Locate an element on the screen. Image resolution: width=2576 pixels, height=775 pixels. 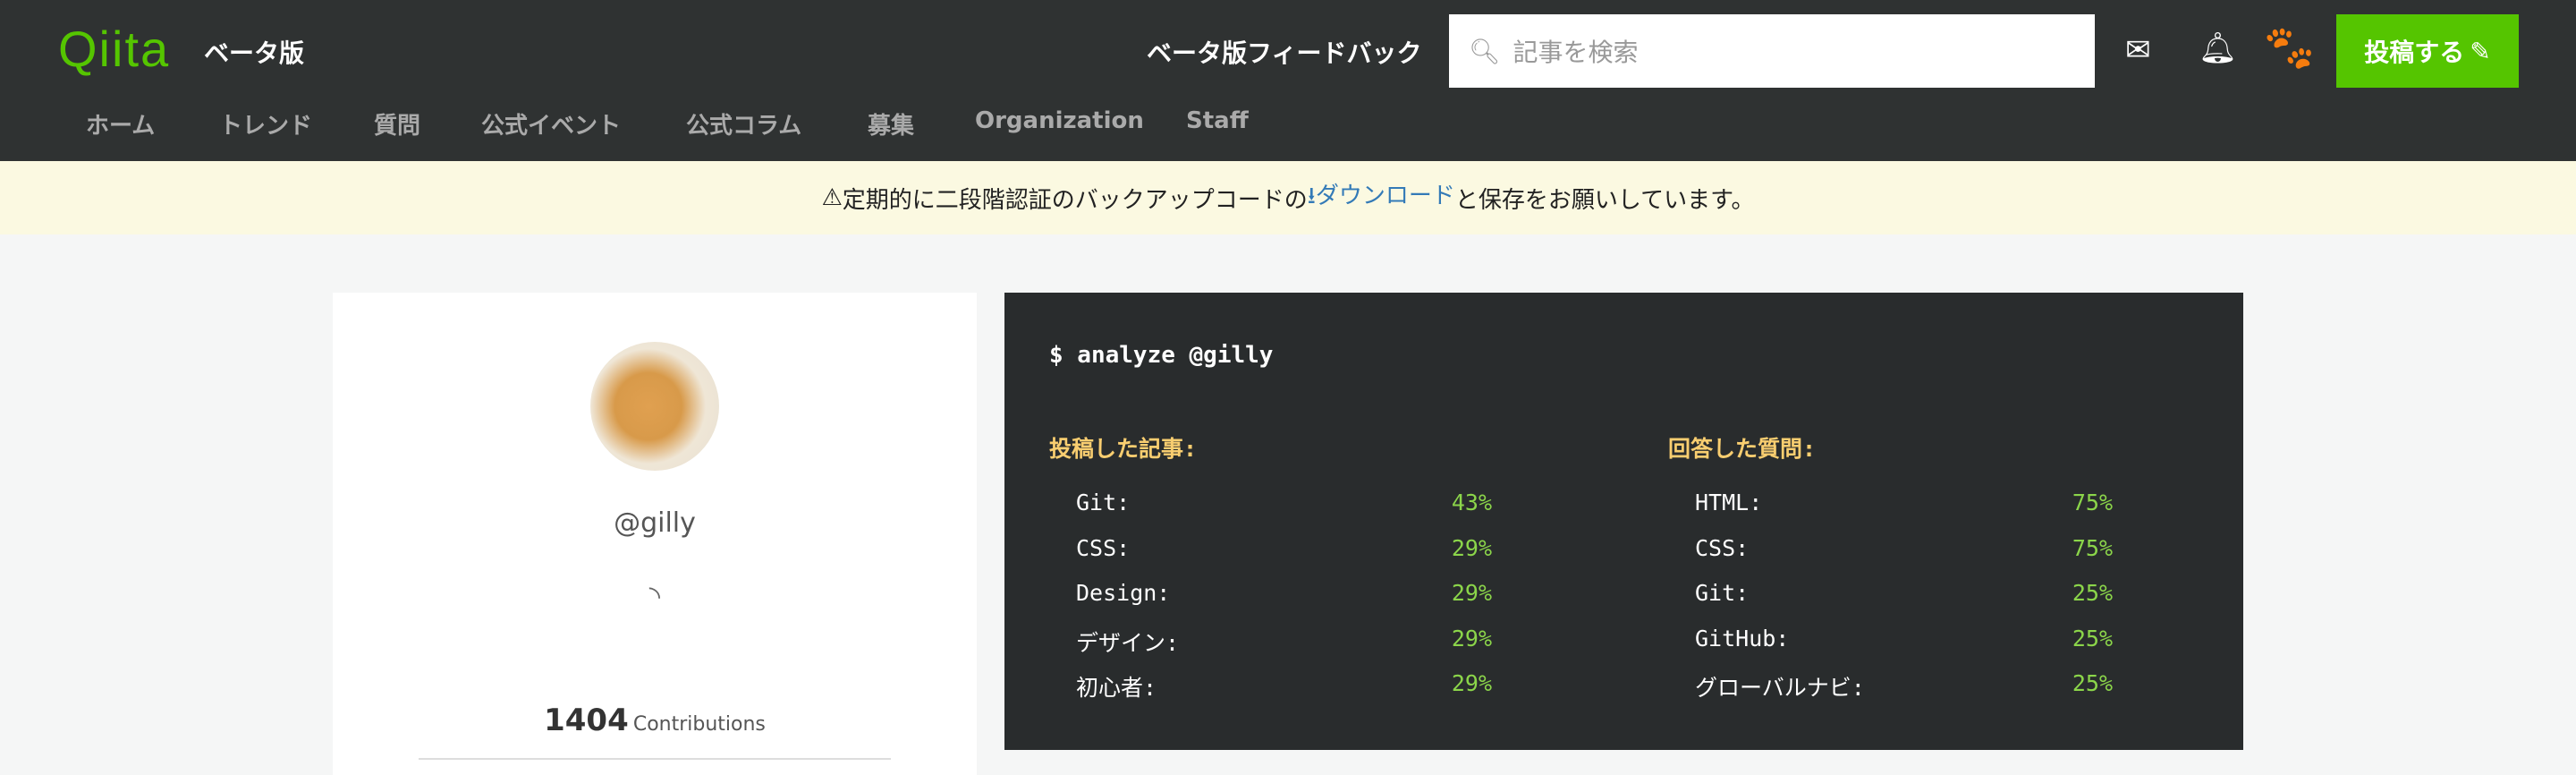
nav-home: ホーム is located at coordinates (121, 126).